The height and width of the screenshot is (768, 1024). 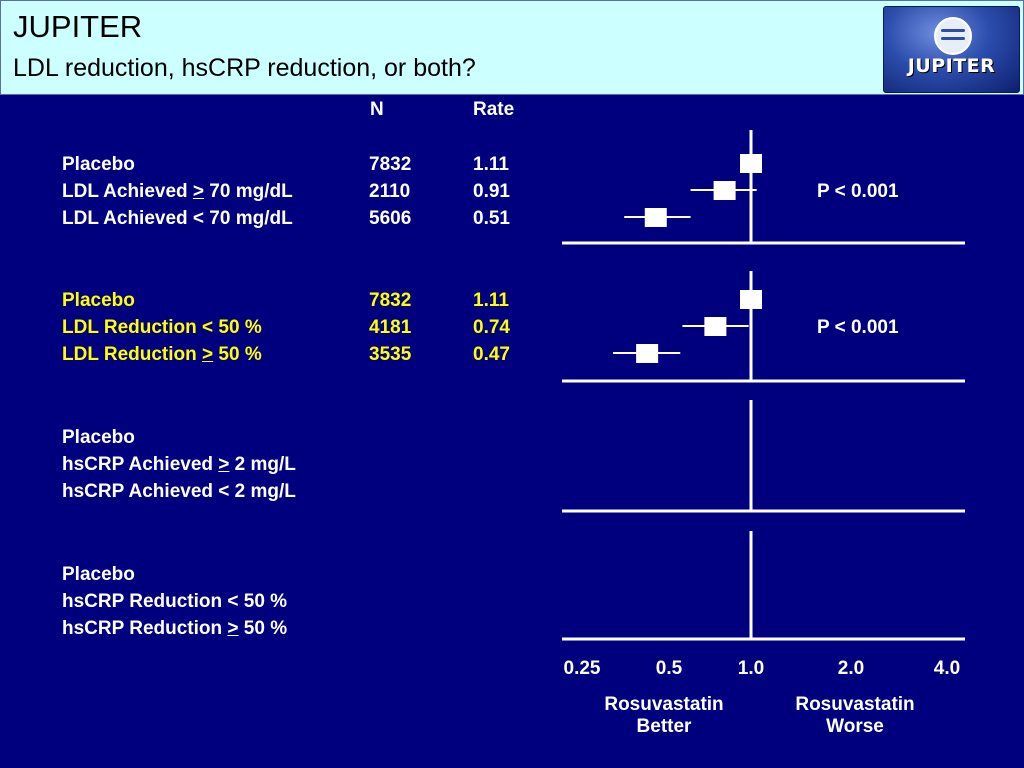 I want to click on row-label-text: LDL Reduction < 50 %, so click(x=162, y=327).